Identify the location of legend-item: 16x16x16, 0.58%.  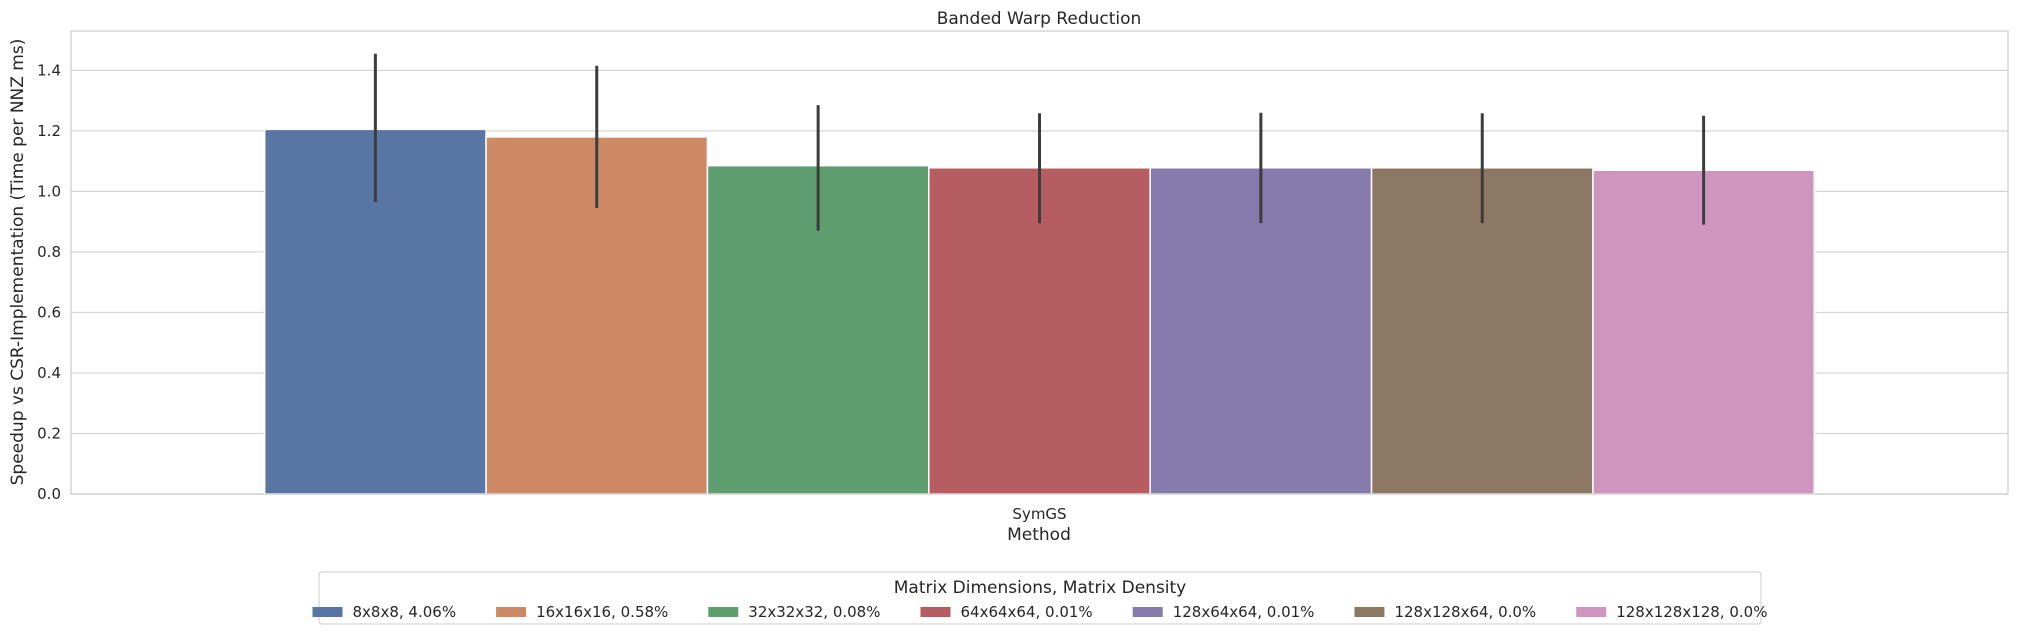
(582, 612).